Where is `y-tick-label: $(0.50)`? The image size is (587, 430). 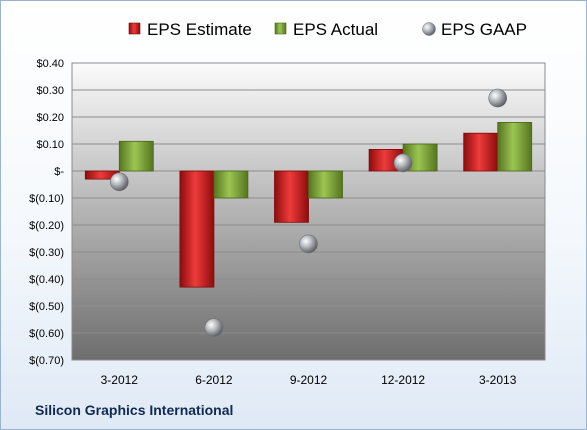
y-tick-label: $(0.50) is located at coordinates (46, 307).